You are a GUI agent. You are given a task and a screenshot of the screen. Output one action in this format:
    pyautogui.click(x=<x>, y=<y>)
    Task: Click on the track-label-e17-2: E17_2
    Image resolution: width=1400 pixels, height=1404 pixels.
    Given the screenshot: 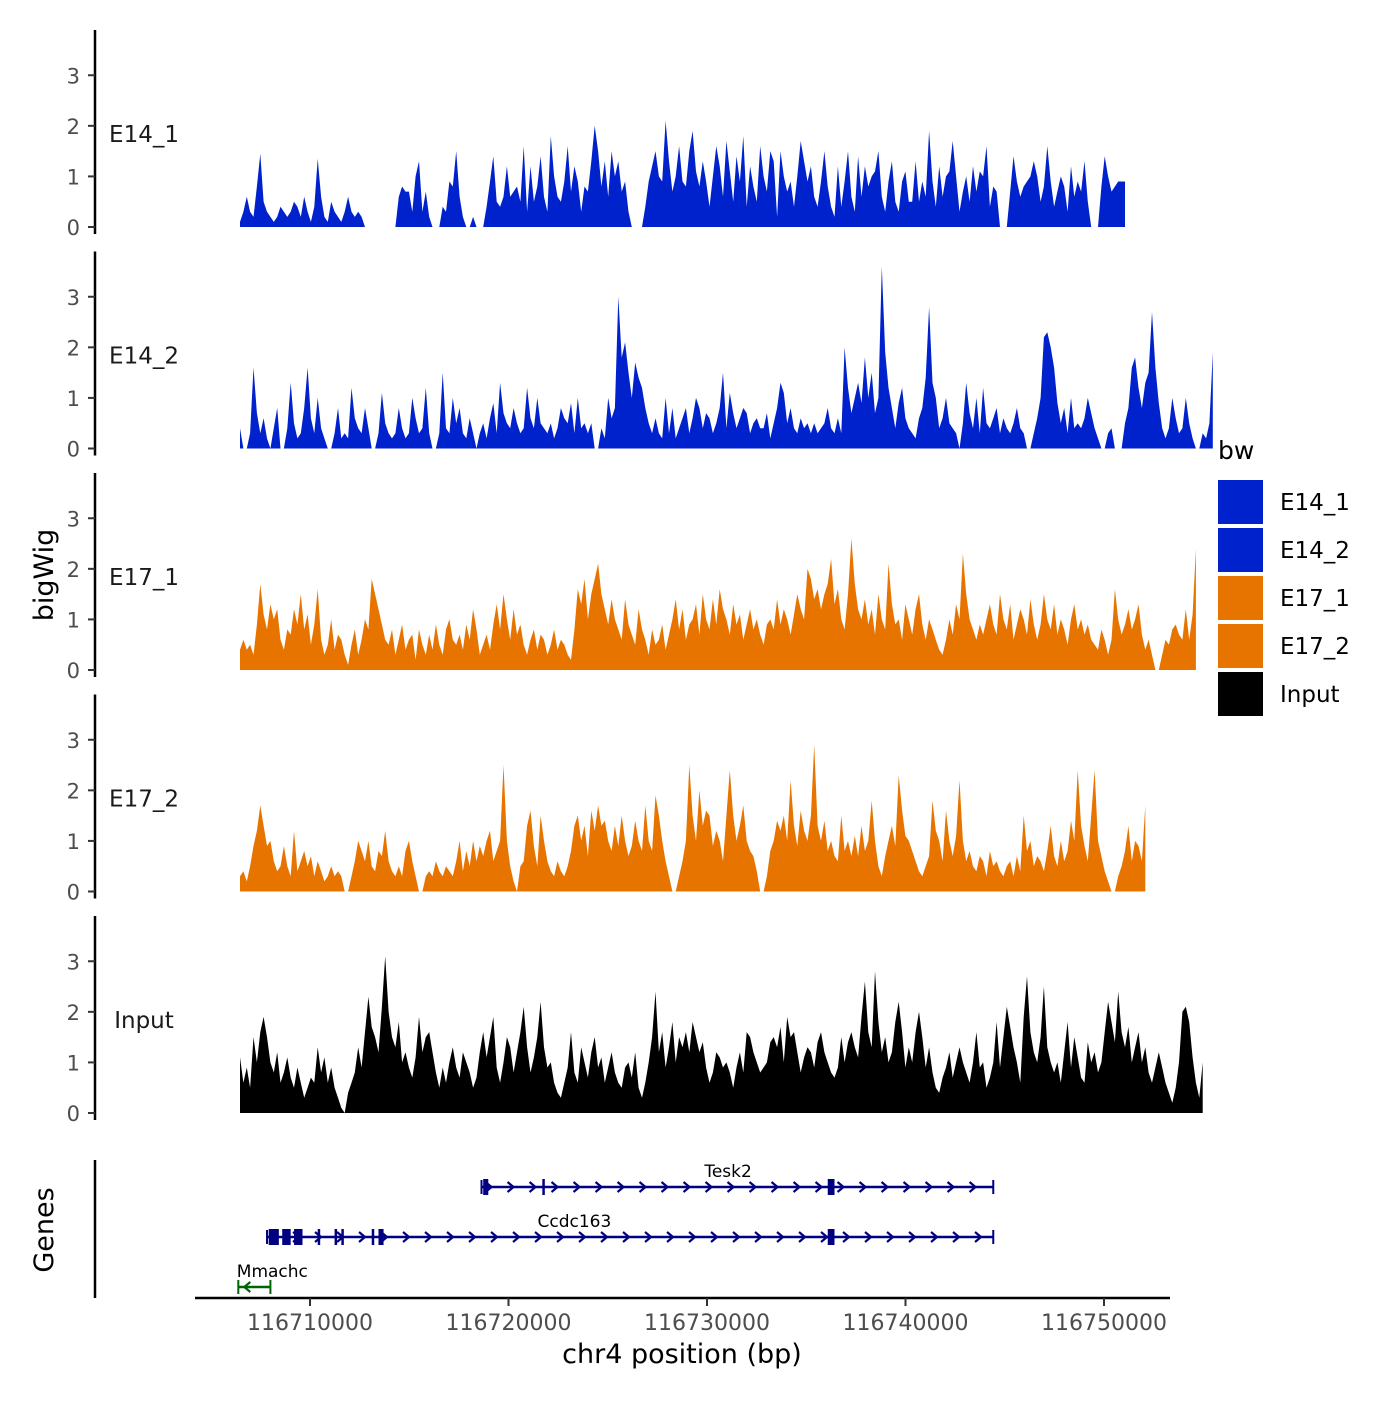 What is the action you would take?
    pyautogui.click(x=144, y=800)
    